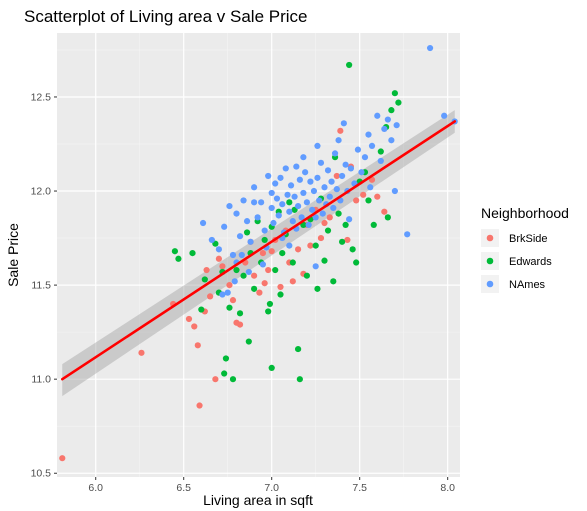  I want to click on x-tick-label: 7.5, so click(359, 488).